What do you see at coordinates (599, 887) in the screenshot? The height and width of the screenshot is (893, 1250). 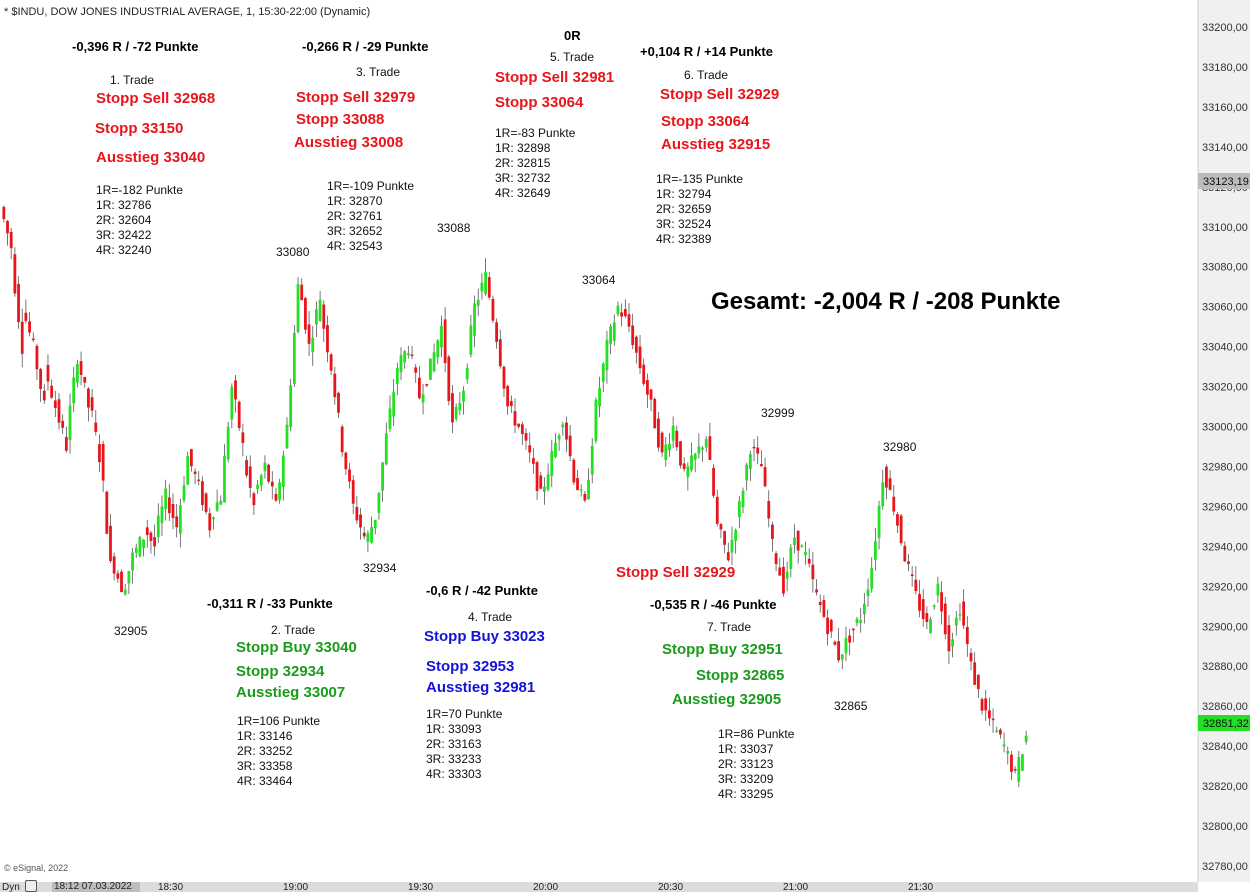 I see `x-axis-bar` at bounding box center [599, 887].